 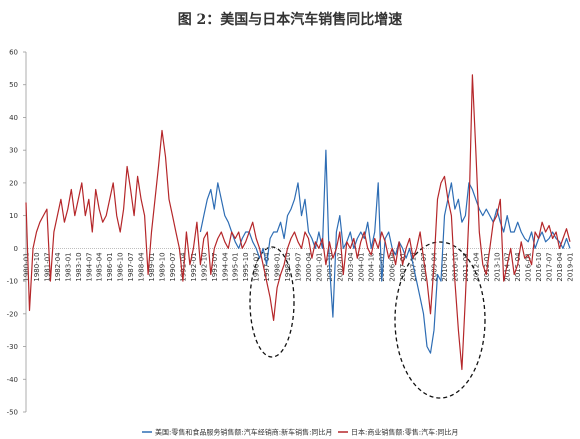 I want to click on x-tick-label: 1993-07, so click(x=215, y=266).